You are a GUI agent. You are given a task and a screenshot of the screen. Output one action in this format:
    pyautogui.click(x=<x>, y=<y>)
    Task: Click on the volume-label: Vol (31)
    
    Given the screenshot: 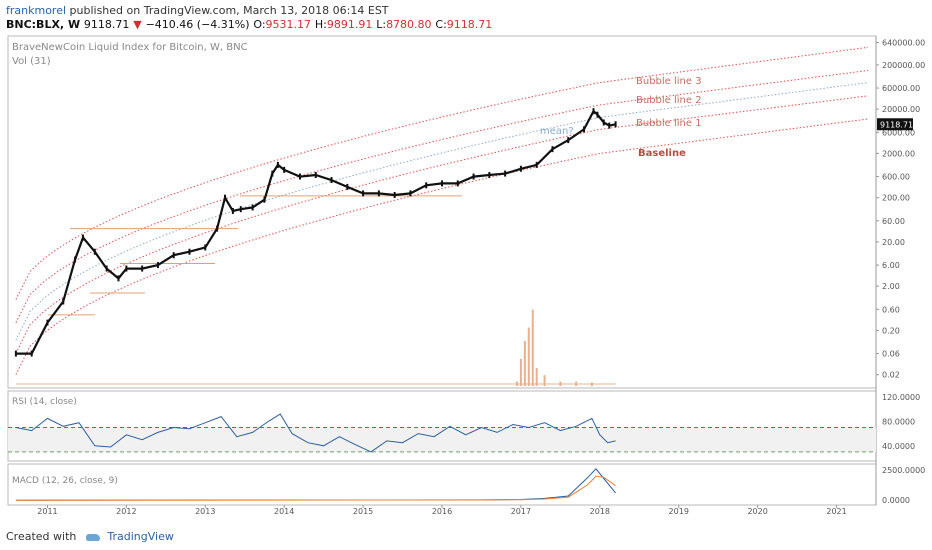 What is the action you would take?
    pyautogui.click(x=31, y=61)
    